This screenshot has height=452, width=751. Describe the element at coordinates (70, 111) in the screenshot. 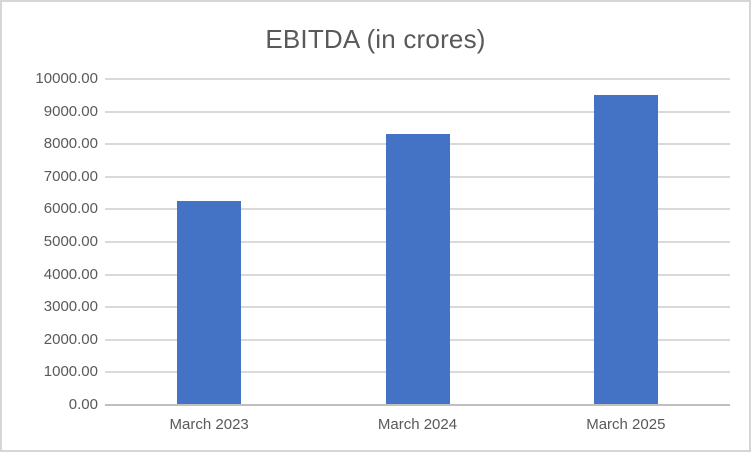

I see `y-axis-tick-label: 9000.00` at that location.